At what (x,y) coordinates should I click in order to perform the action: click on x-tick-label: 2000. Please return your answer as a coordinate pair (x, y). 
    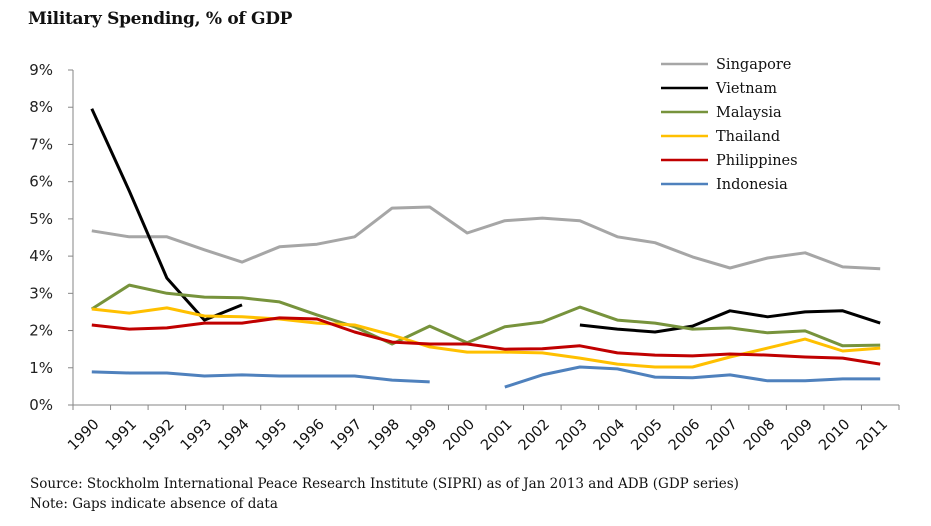
    Looking at the image, I should click on (459, 435).